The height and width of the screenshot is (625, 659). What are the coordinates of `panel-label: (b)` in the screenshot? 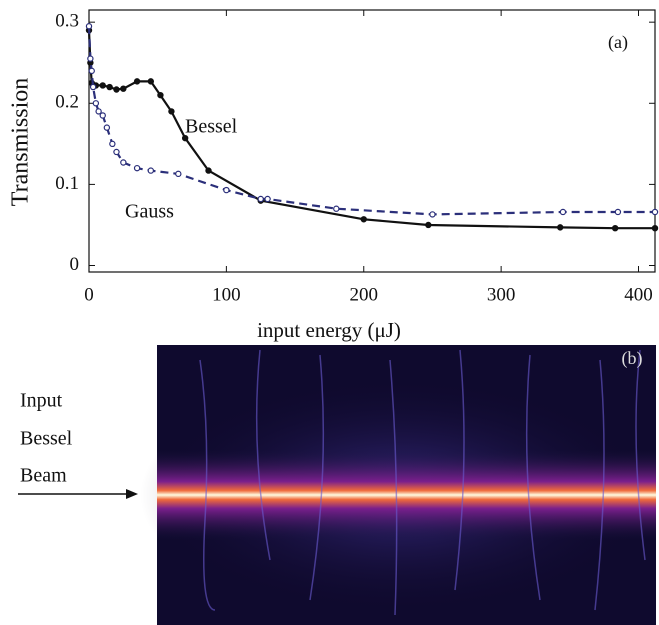 It's located at (632, 358).